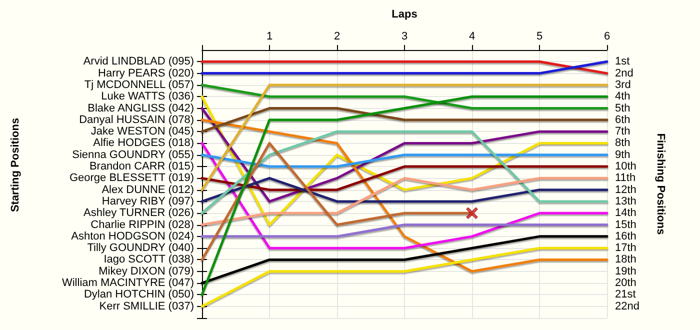 The width and height of the screenshot is (700, 330). Describe the element at coordinates (622, 132) in the screenshot. I see `y-tick-label: 7th` at that location.